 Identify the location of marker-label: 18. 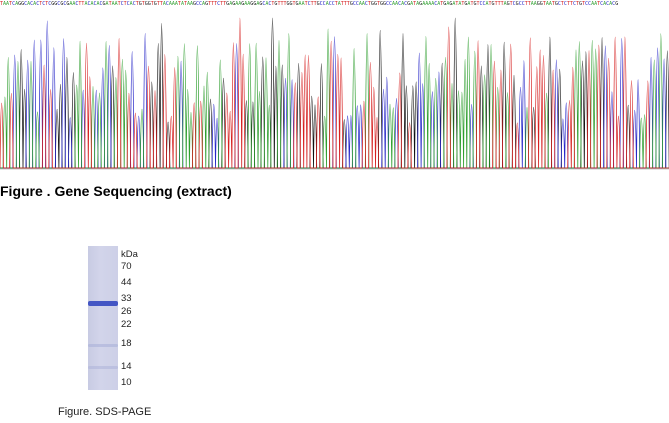
(126, 343).